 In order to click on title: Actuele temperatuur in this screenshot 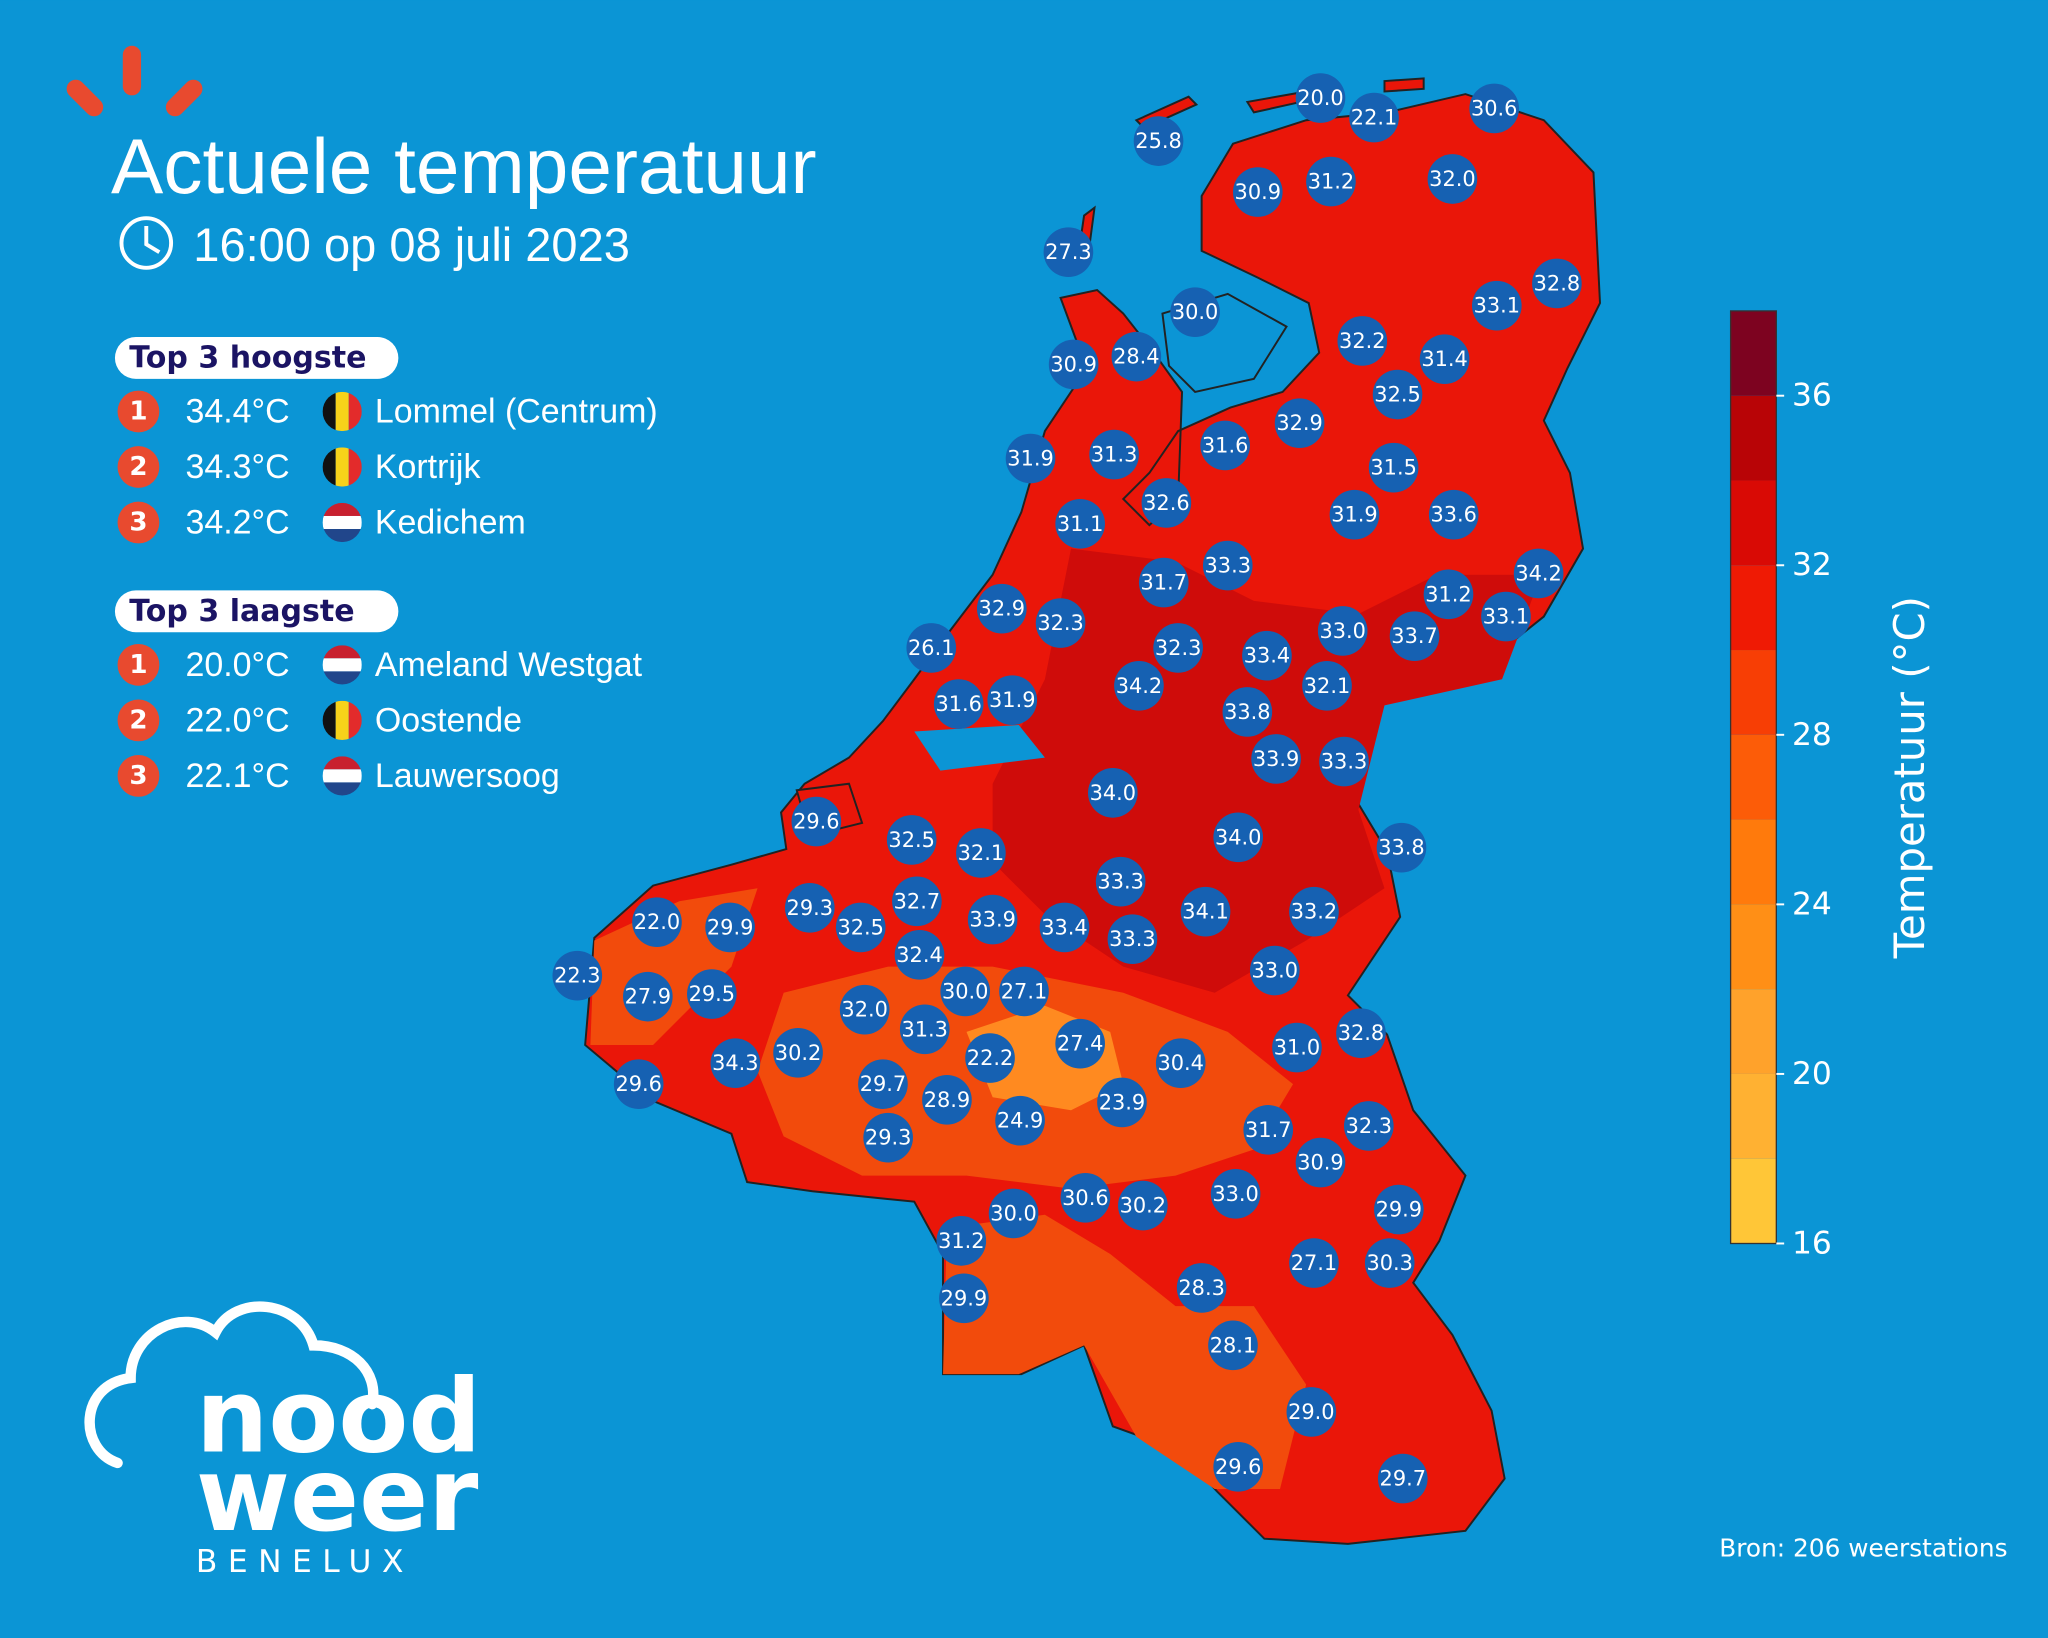, I will do `click(464, 166)`.